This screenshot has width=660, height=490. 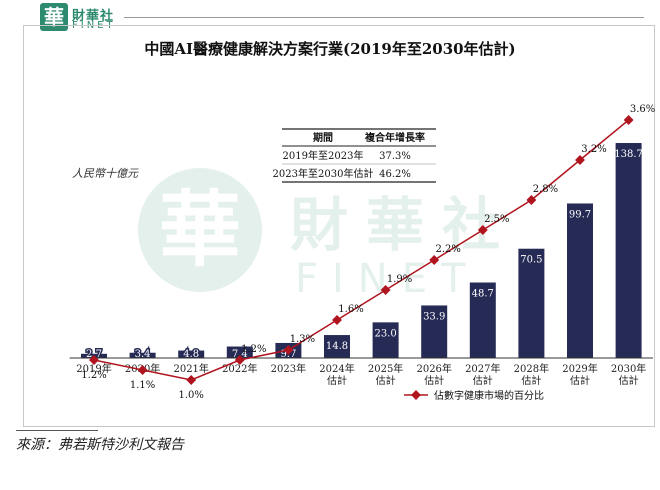 I want to click on line-label-11: 3.2%, so click(x=593, y=149).